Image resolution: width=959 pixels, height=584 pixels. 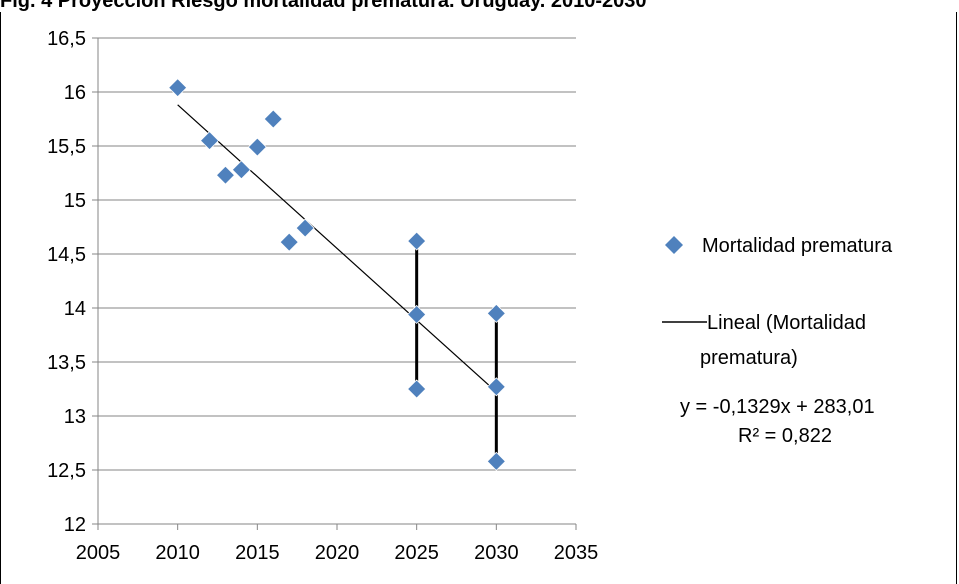 I want to click on legend-label-trend-line1: Lineal (Mortalidad, so click(x=786, y=323).